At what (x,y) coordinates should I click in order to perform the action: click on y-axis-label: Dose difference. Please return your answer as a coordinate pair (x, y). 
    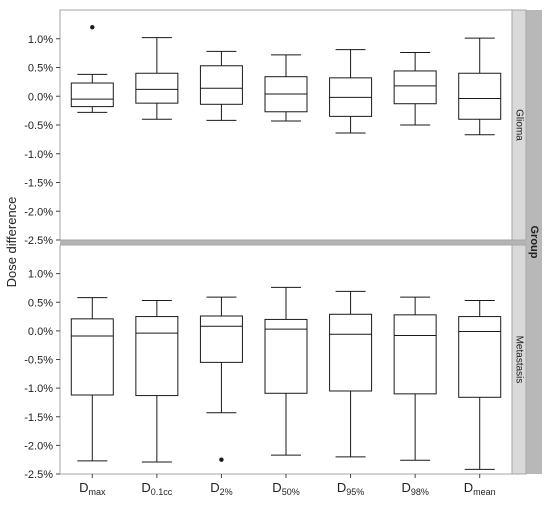
    Looking at the image, I should click on (11, 242).